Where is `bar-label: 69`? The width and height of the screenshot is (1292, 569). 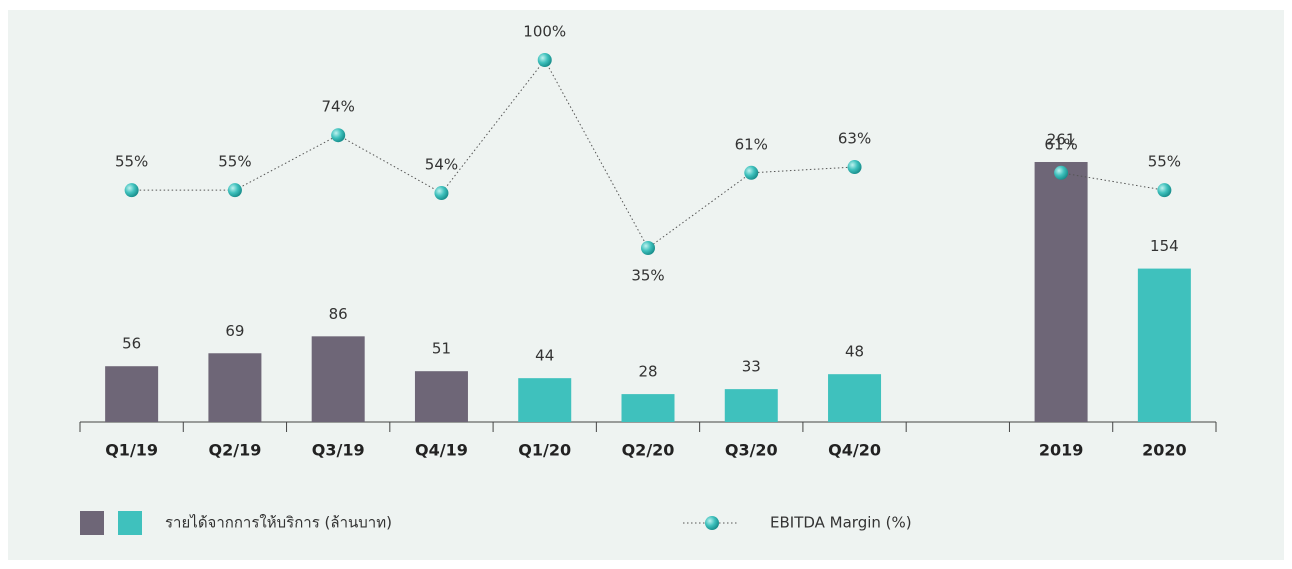 bar-label: 69 is located at coordinates (234, 331).